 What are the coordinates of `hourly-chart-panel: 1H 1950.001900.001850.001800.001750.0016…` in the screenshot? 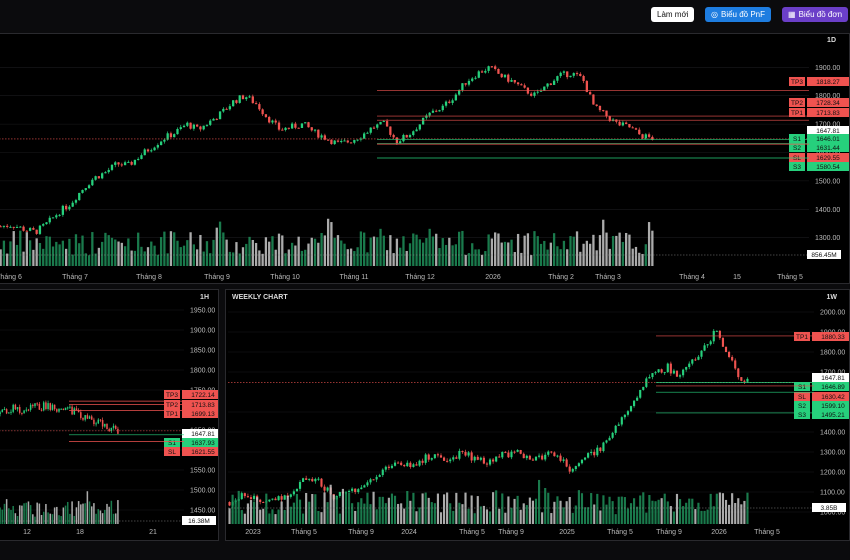 It's located at (109, 415).